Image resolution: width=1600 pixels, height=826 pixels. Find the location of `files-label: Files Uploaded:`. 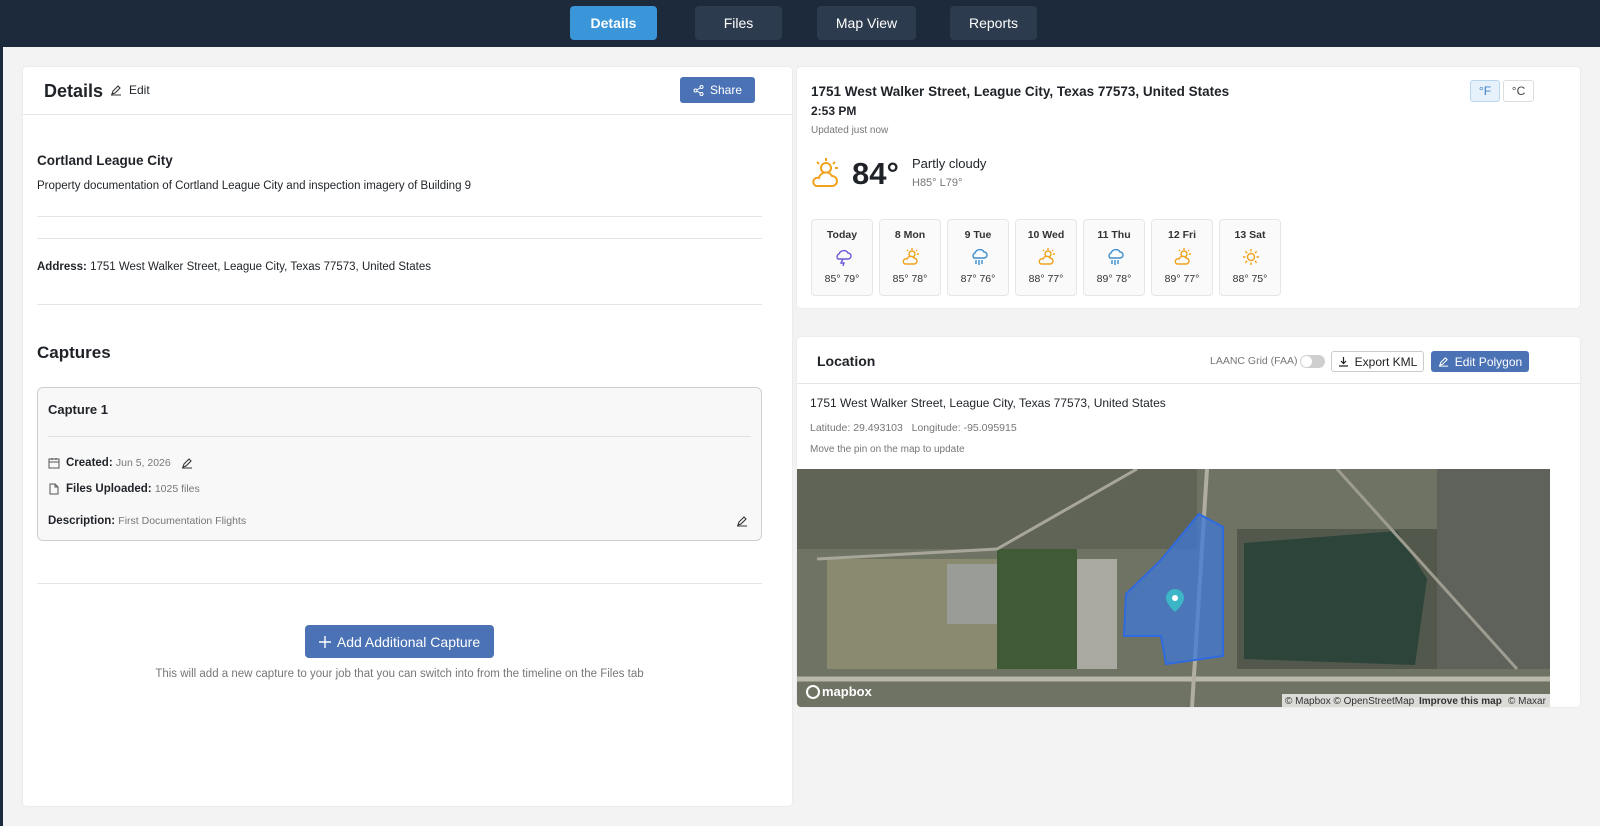

files-label: Files Uploaded: is located at coordinates (109, 489).